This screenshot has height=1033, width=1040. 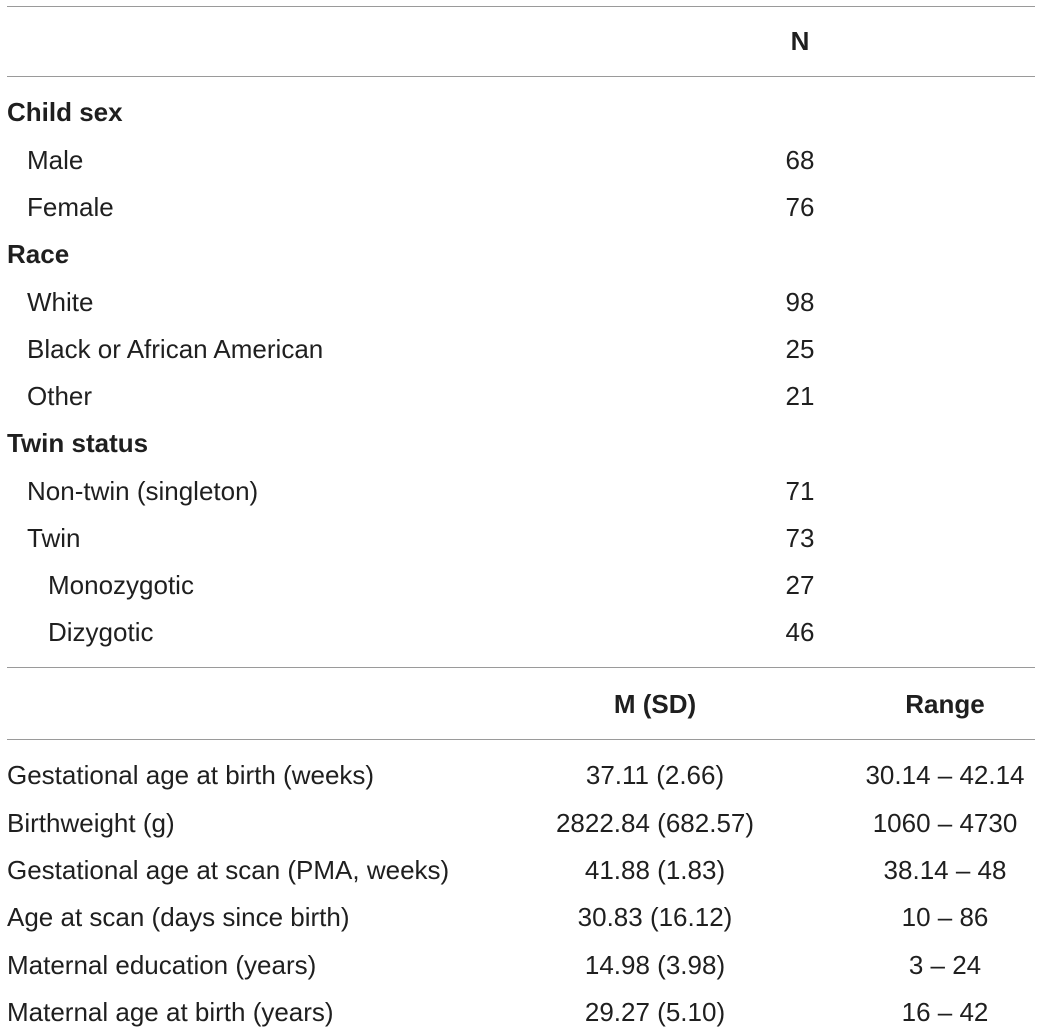 What do you see at coordinates (78, 443) in the screenshot?
I see `group-label: Twin status` at bounding box center [78, 443].